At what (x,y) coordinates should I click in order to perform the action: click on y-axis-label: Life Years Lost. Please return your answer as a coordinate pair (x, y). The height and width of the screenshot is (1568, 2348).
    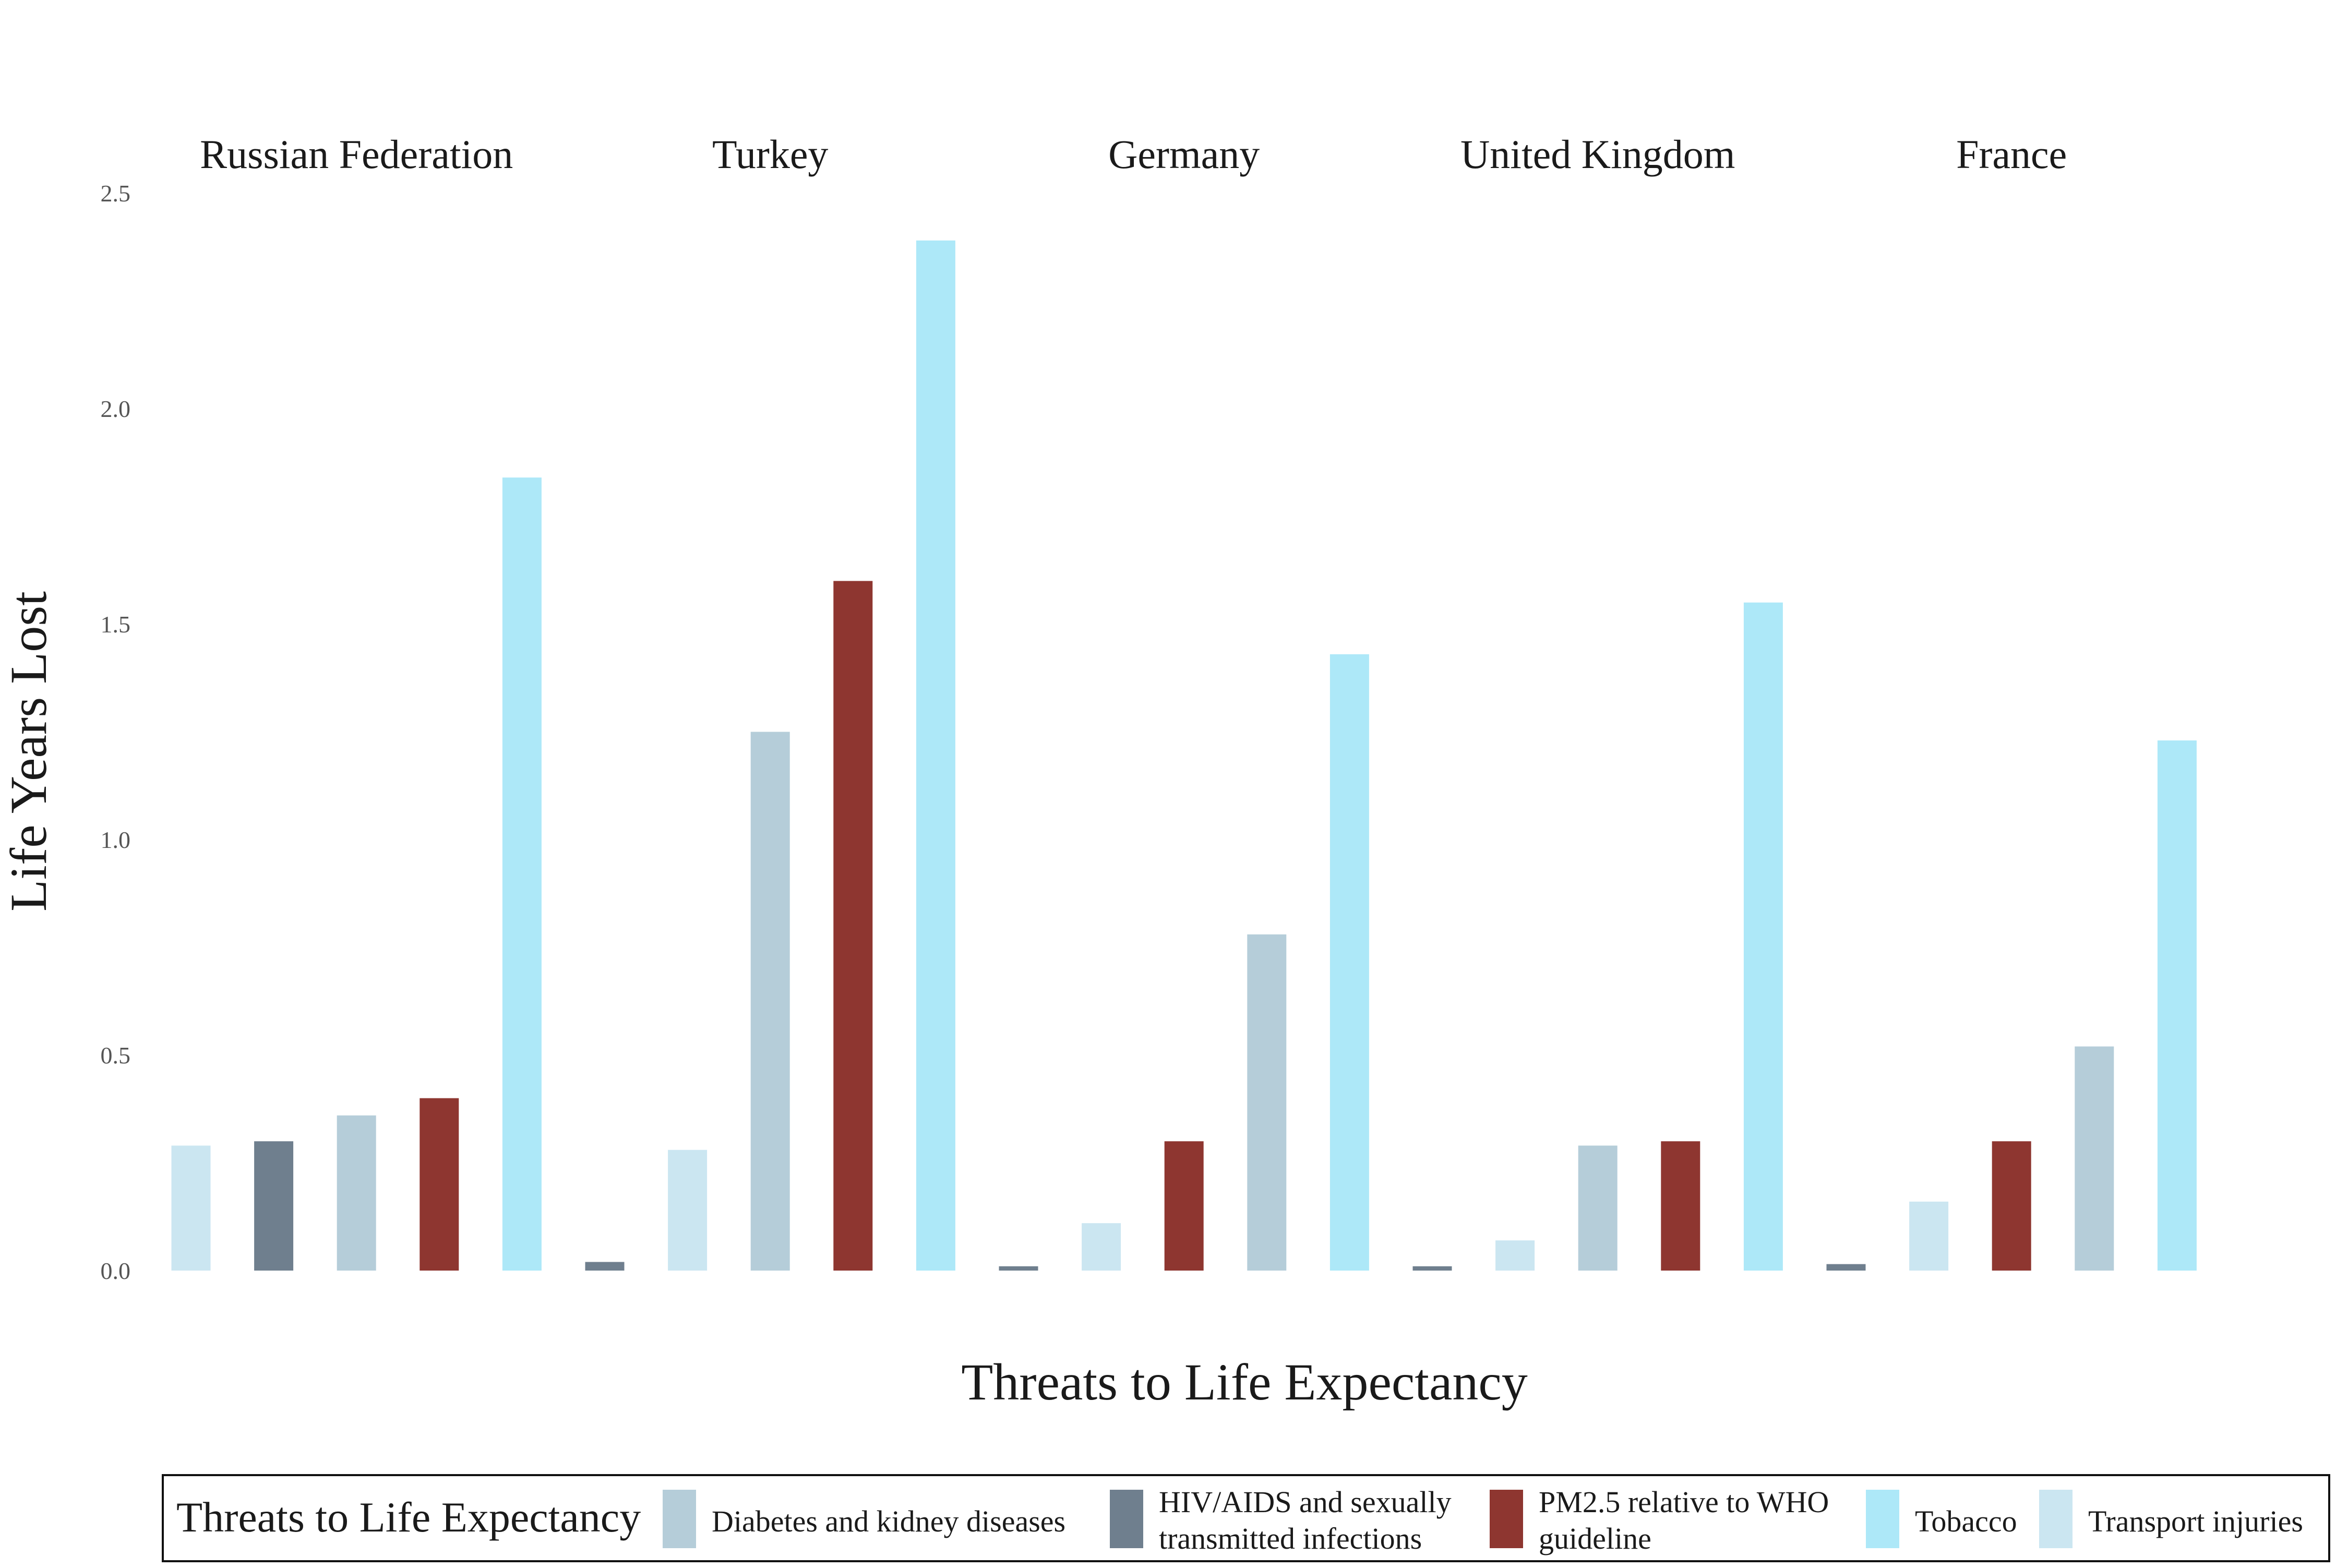
    Looking at the image, I should click on (28, 752).